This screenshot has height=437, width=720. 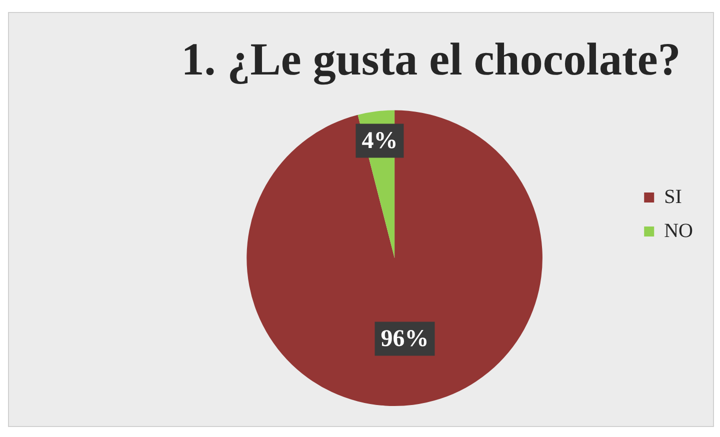 I want to click on legend-label: SI, so click(x=673, y=197).